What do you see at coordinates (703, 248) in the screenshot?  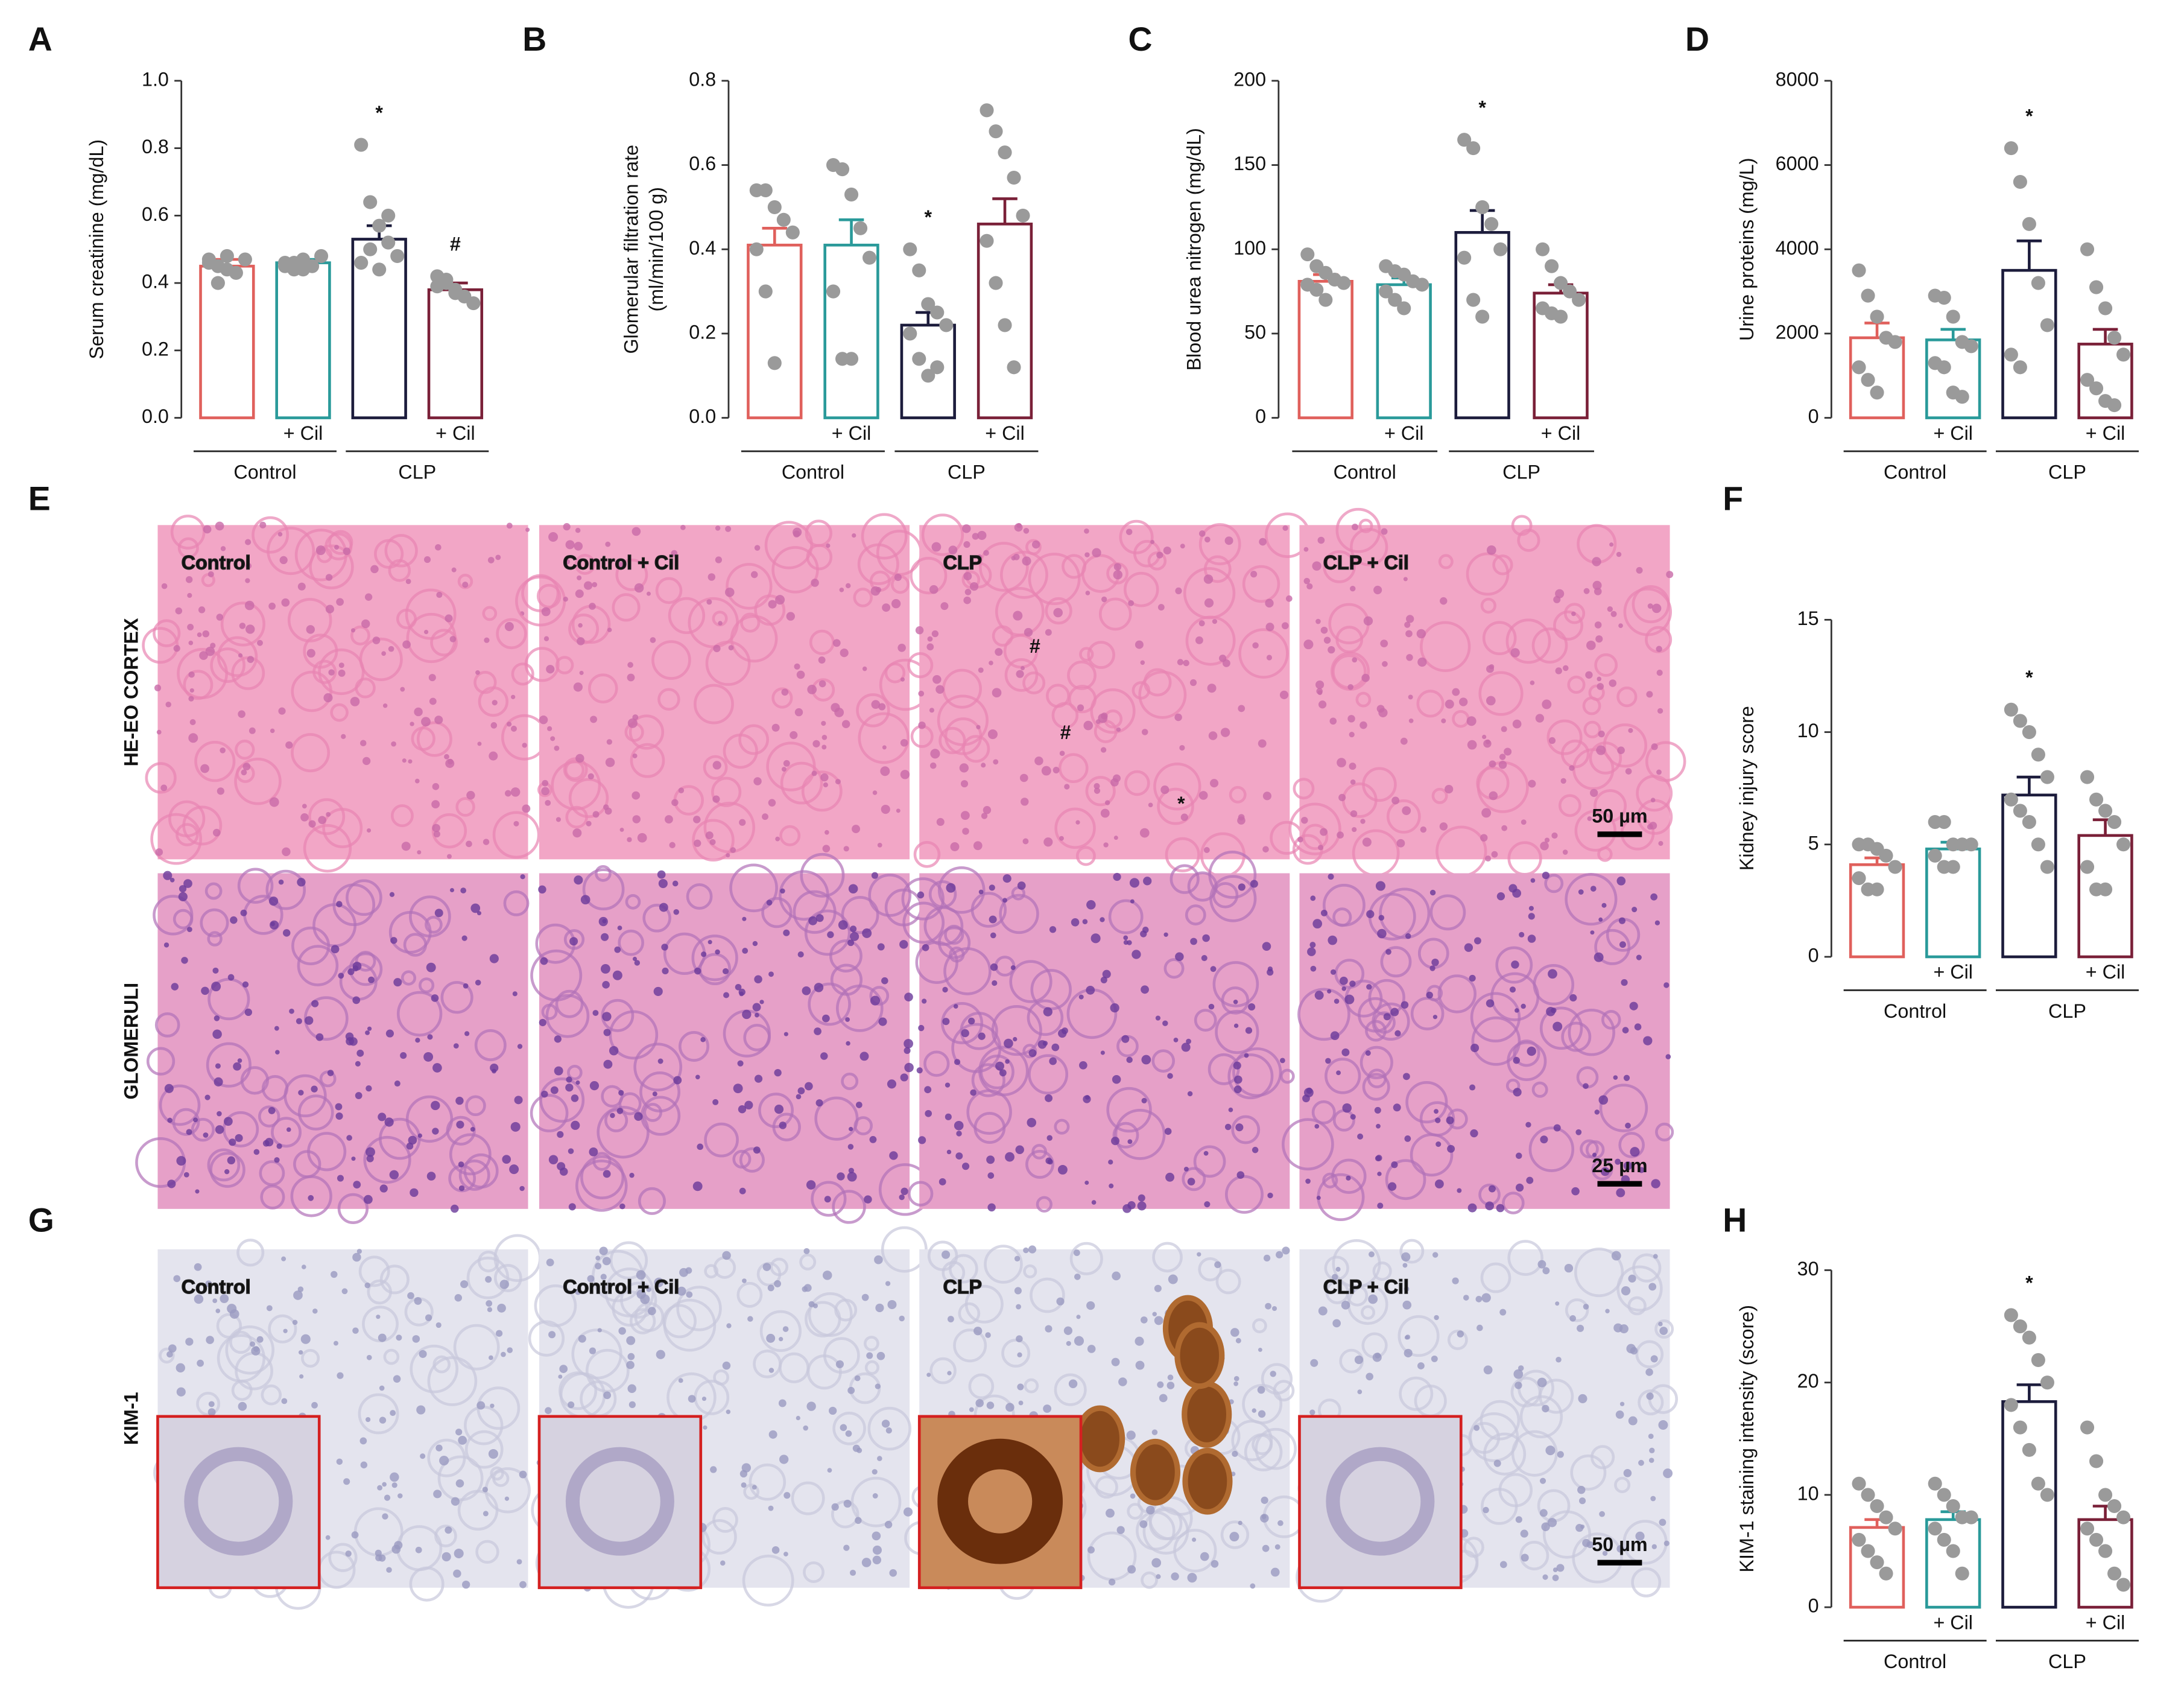 I see `y-tick-label: 0.4` at bounding box center [703, 248].